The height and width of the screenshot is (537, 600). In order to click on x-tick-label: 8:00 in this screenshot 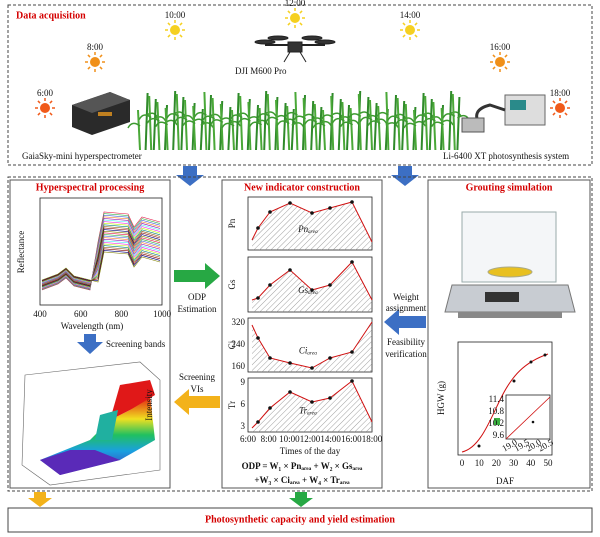, I will do `click(269, 439)`.